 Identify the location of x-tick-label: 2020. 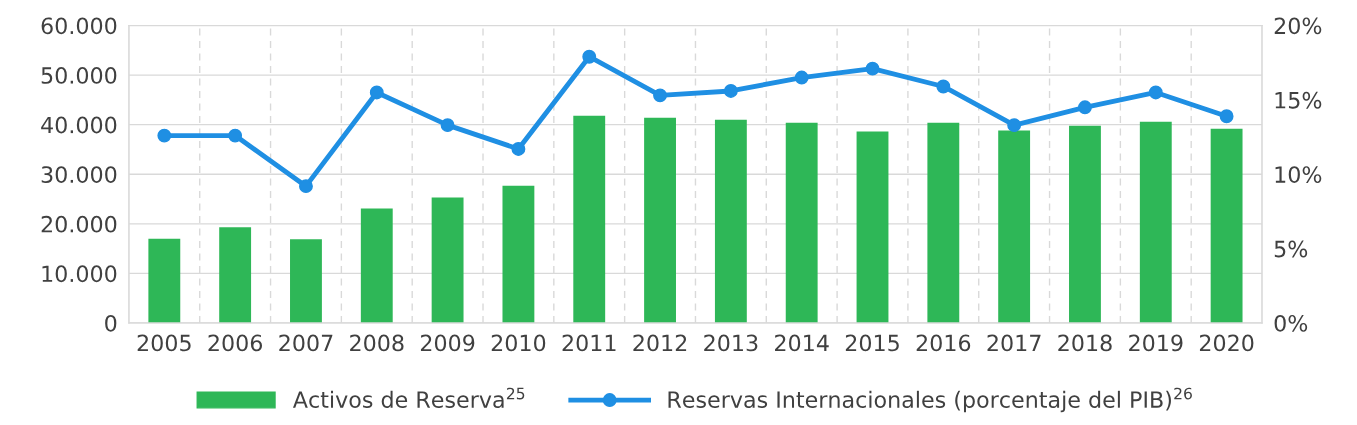
(1226, 343).